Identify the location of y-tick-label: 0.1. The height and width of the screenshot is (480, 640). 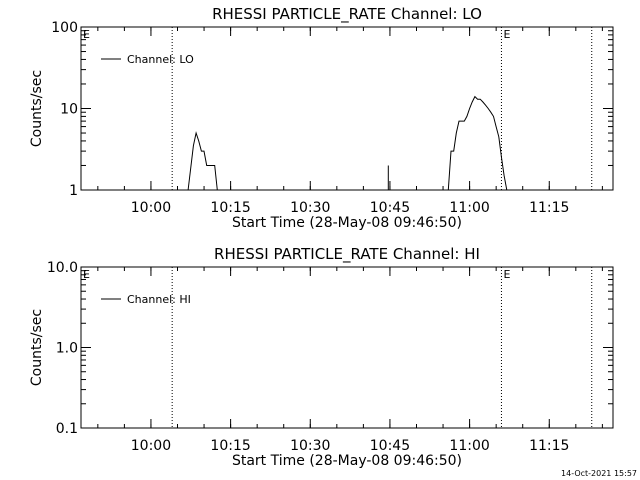
(67, 429).